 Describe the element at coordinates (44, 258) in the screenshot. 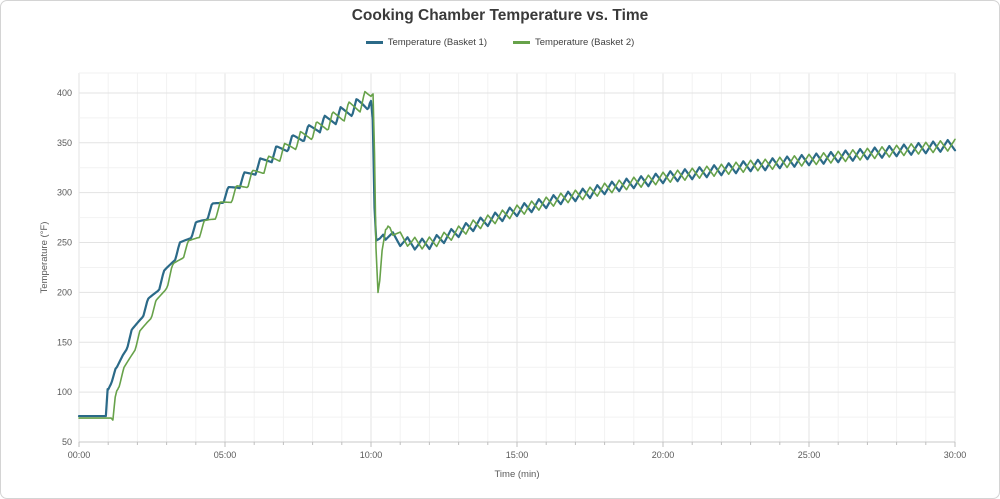

I see `y-axis-title: Temperature (°F)` at that location.